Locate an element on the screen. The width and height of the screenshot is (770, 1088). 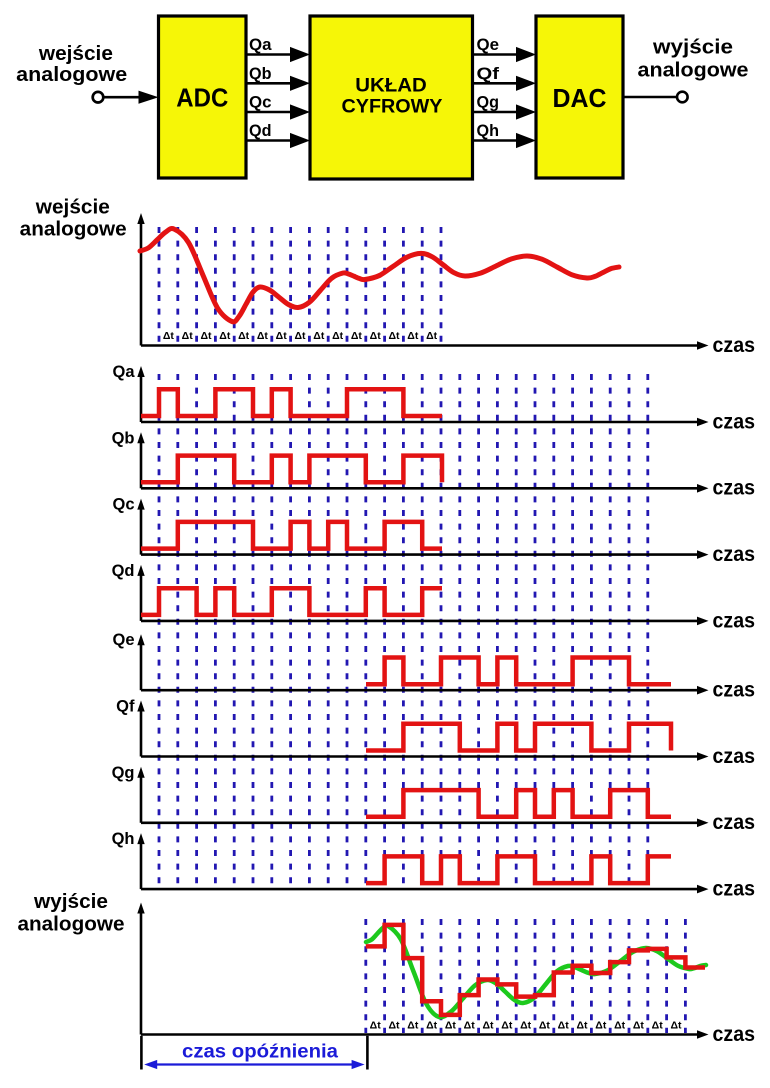
svg-text: ADC is located at coordinates (202, 98).